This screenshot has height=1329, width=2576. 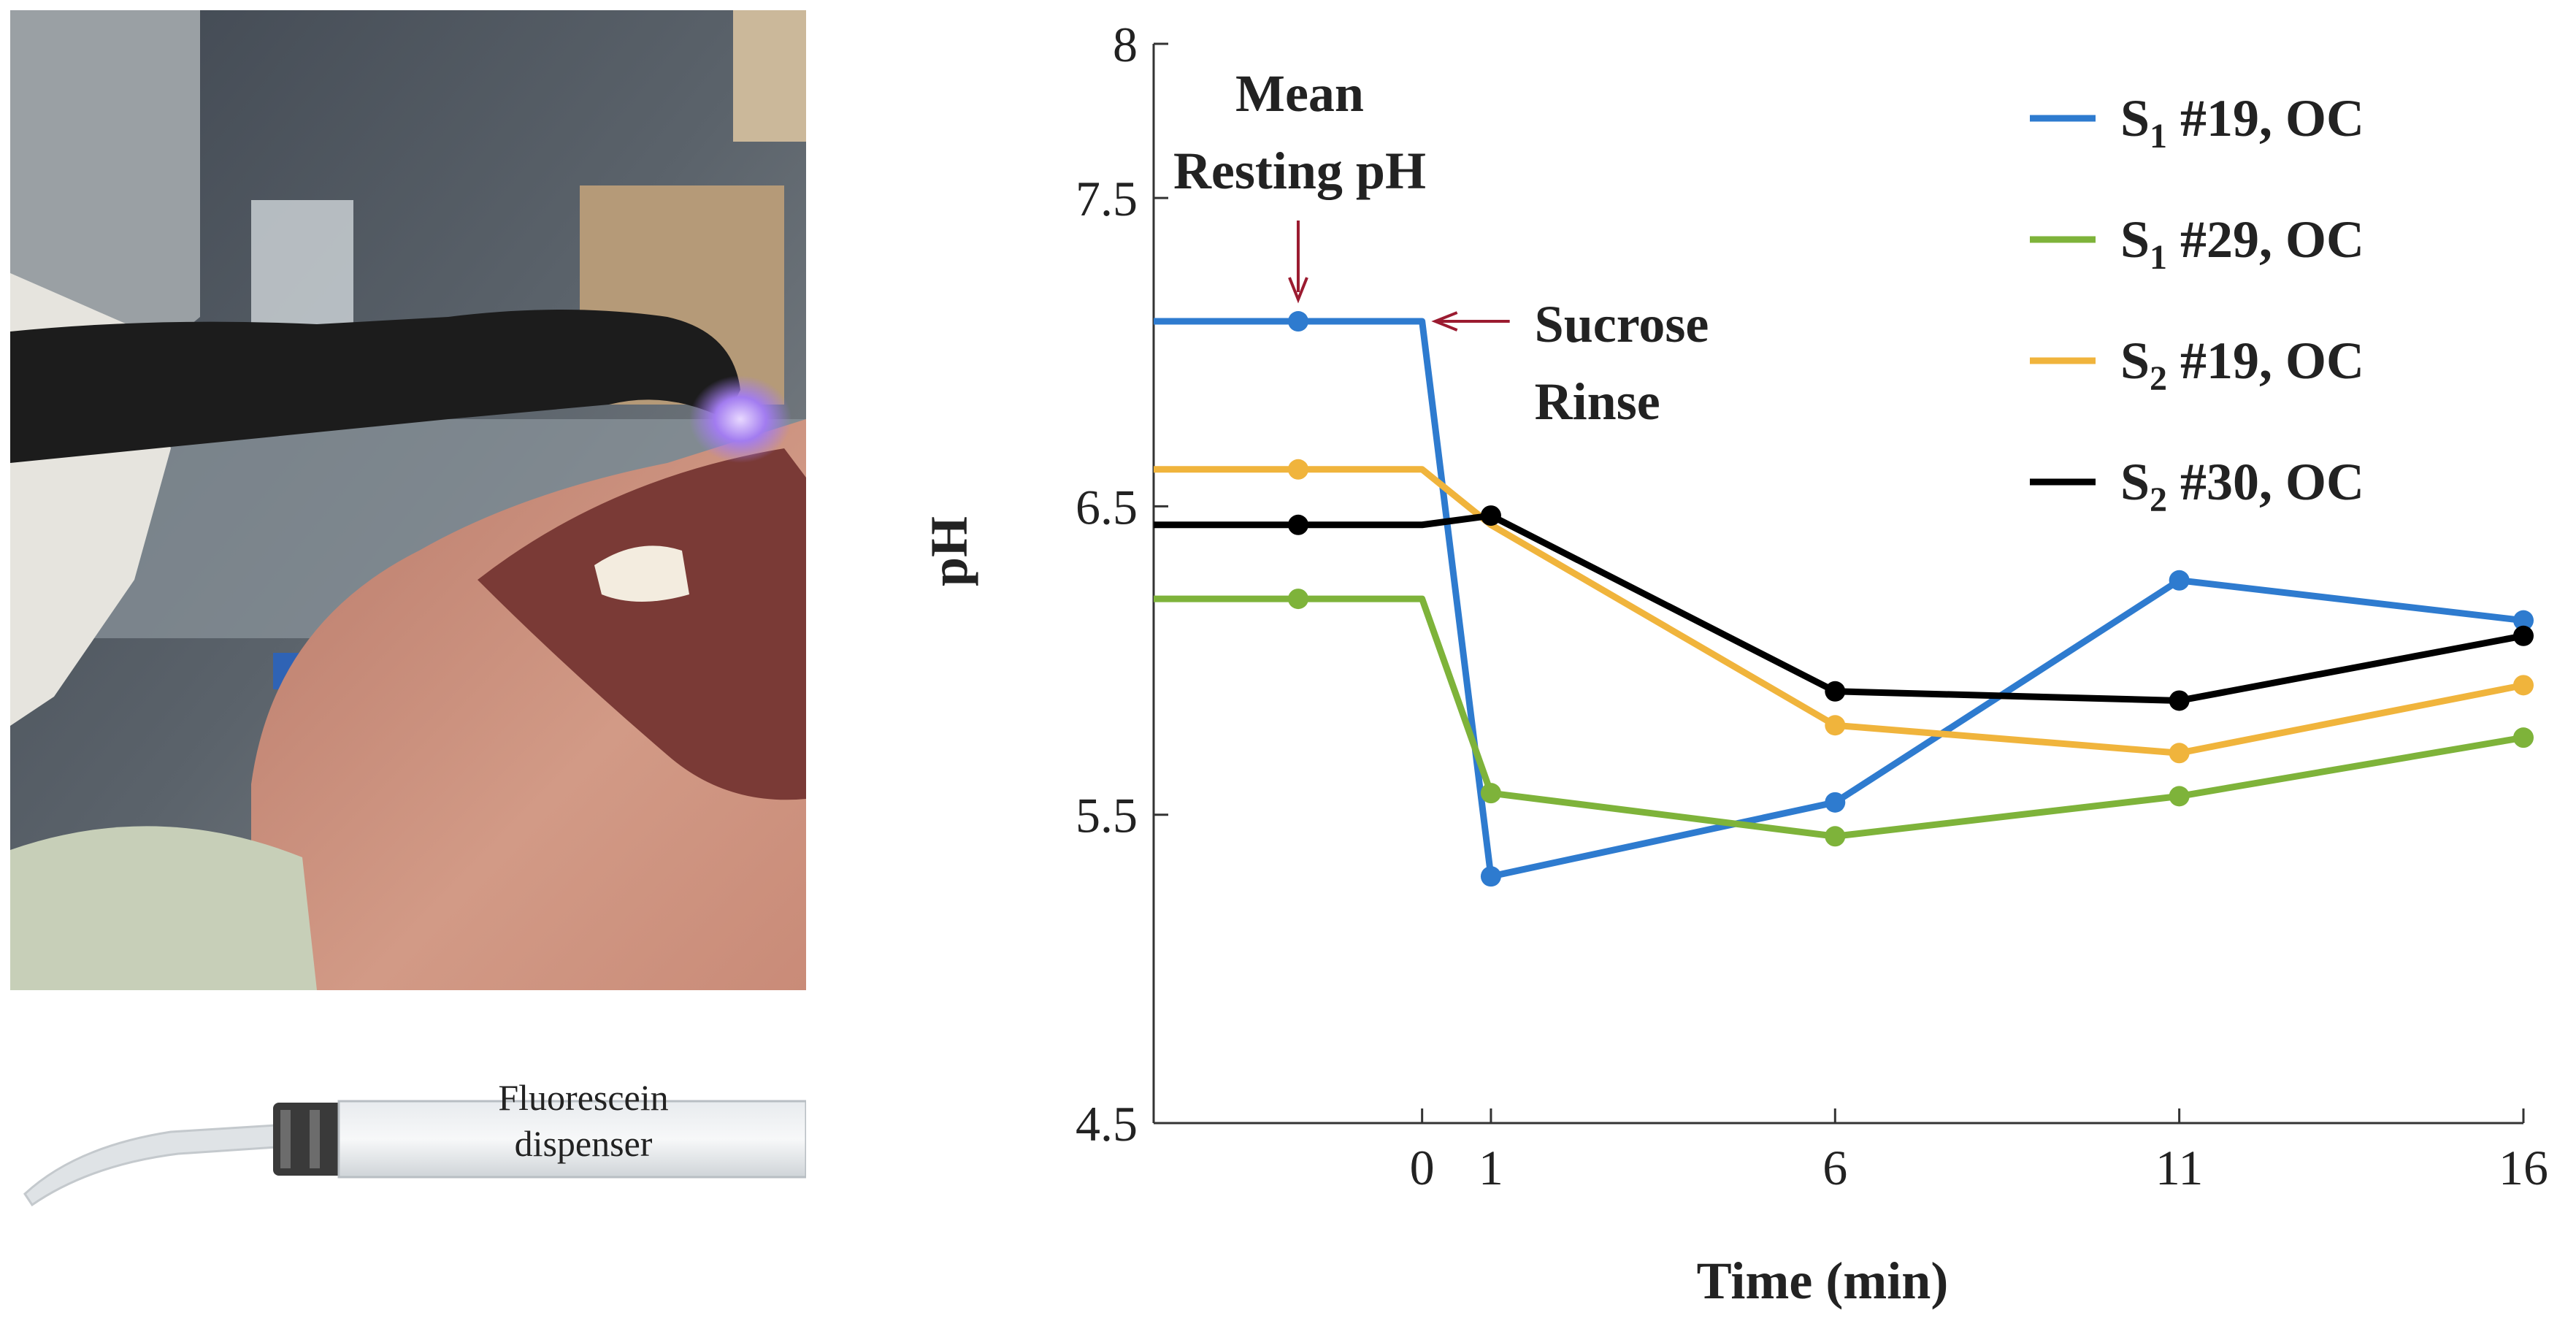 What do you see at coordinates (1107, 815) in the screenshot?
I see `y-tick-label: 5.5` at bounding box center [1107, 815].